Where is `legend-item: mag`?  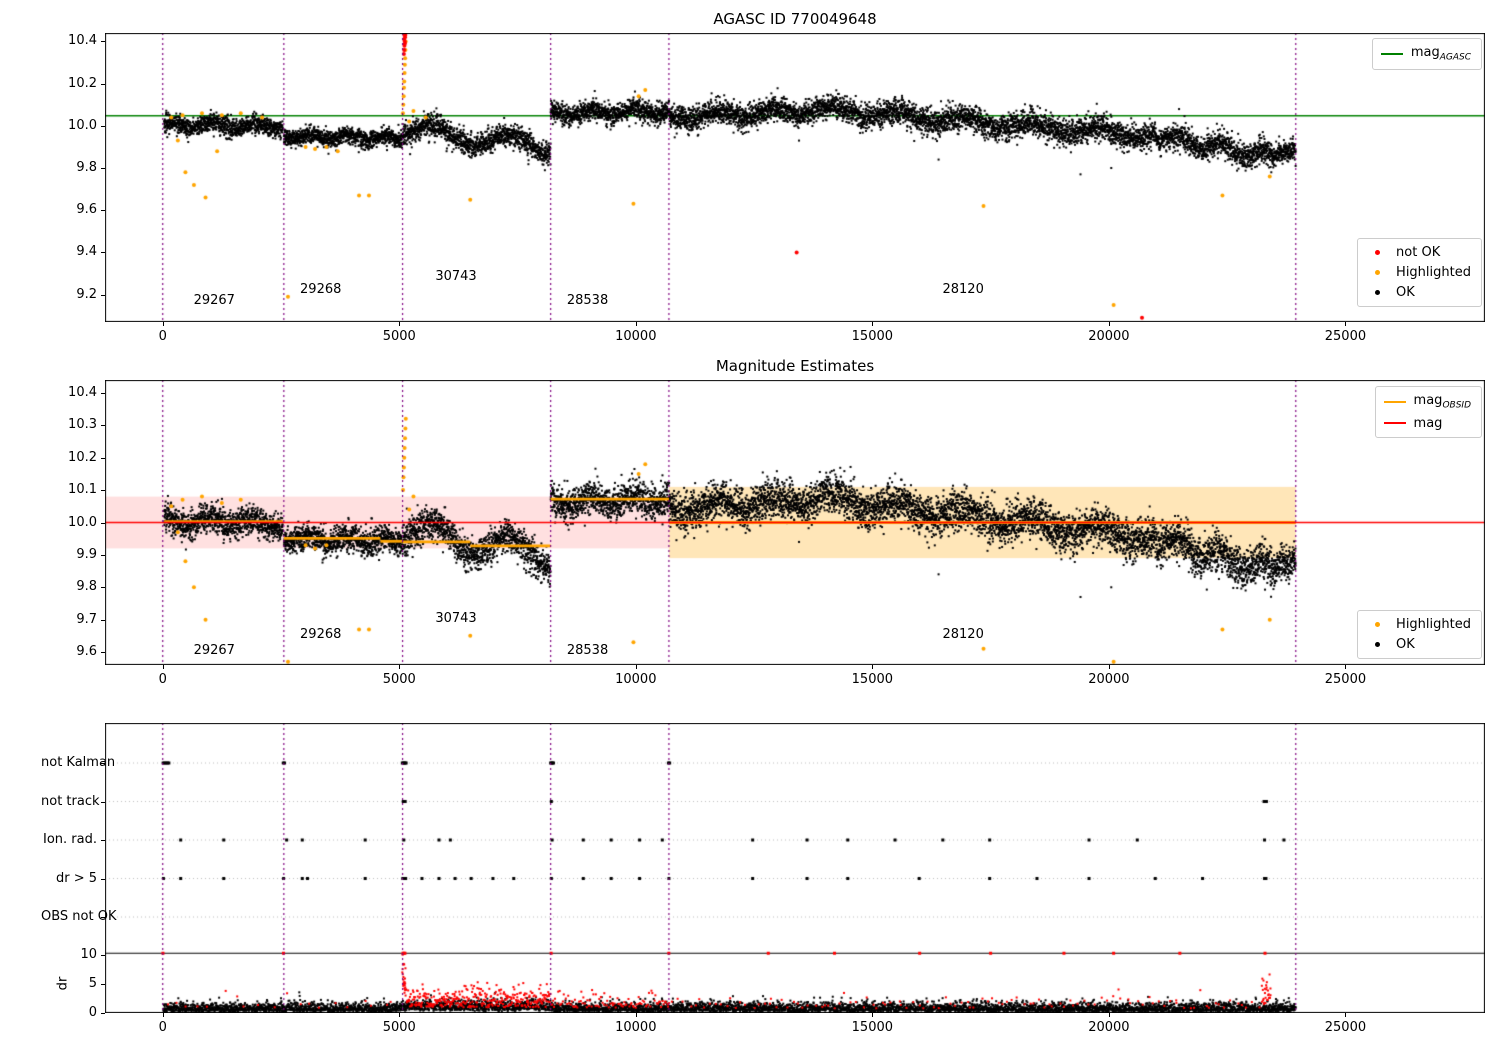 legend-item: mag is located at coordinates (1427, 423).